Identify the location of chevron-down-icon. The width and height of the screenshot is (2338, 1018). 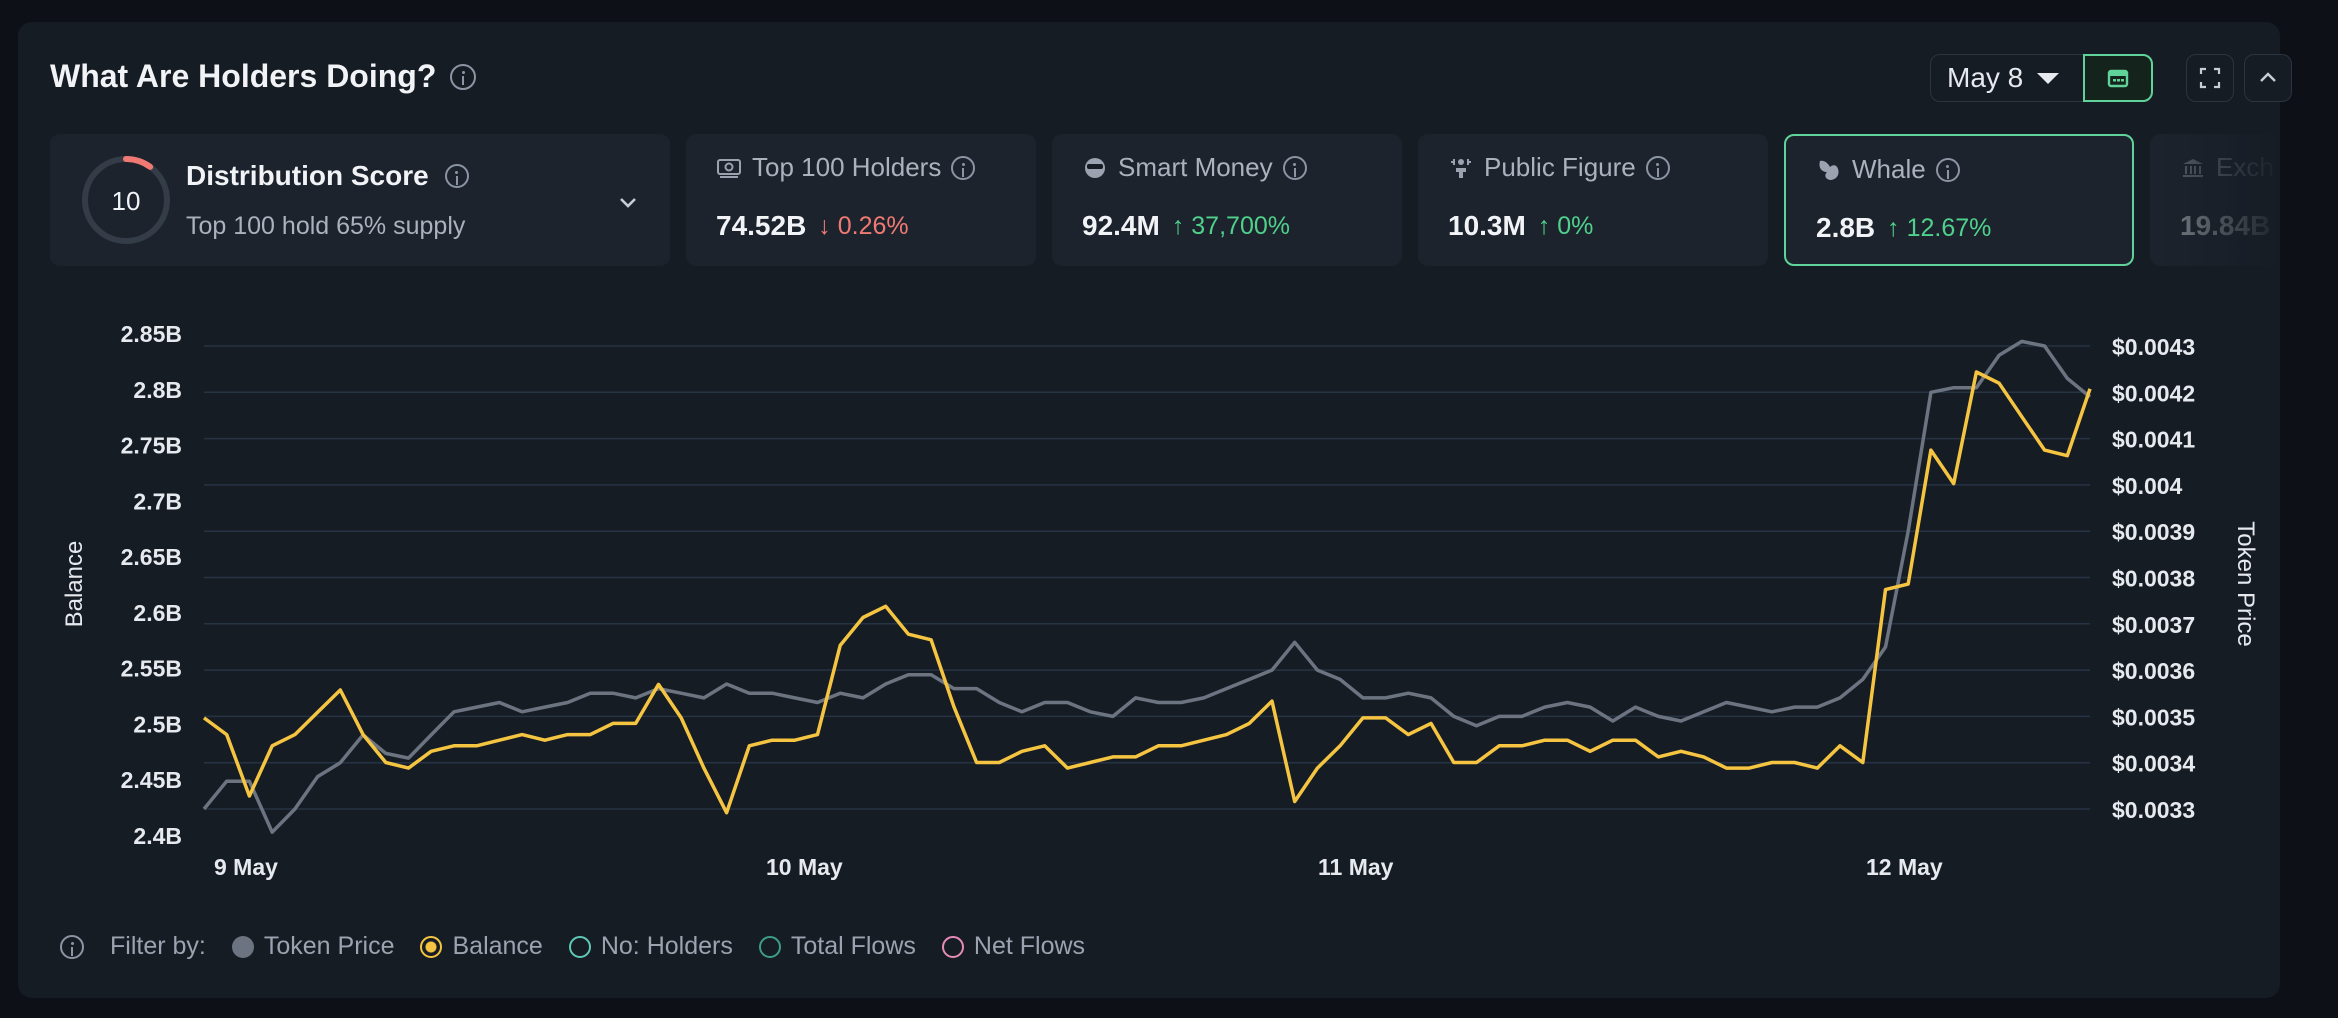
(628, 202).